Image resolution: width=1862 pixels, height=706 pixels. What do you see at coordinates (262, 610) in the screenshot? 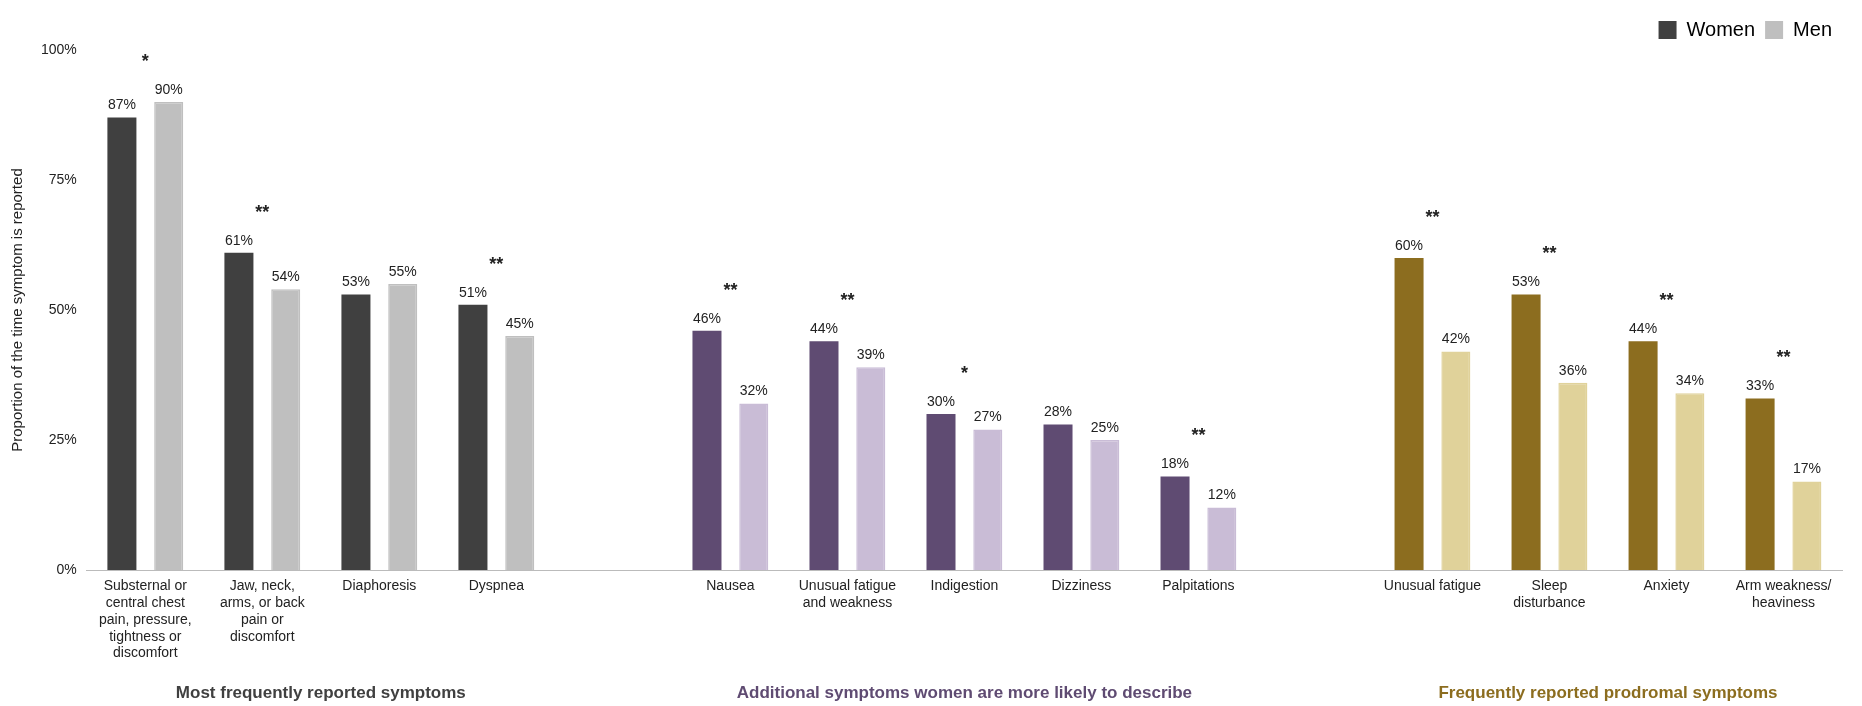
I see `x-tick-label: Jaw, neck, arms, or back pain or discomfort` at bounding box center [262, 610].